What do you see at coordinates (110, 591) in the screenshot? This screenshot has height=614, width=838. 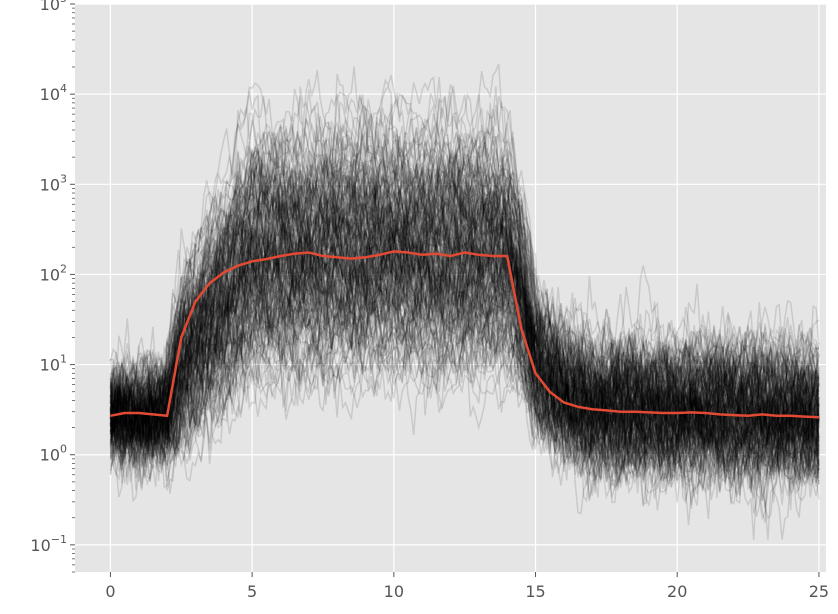 I see `x-tick-label-0: 0` at bounding box center [110, 591].